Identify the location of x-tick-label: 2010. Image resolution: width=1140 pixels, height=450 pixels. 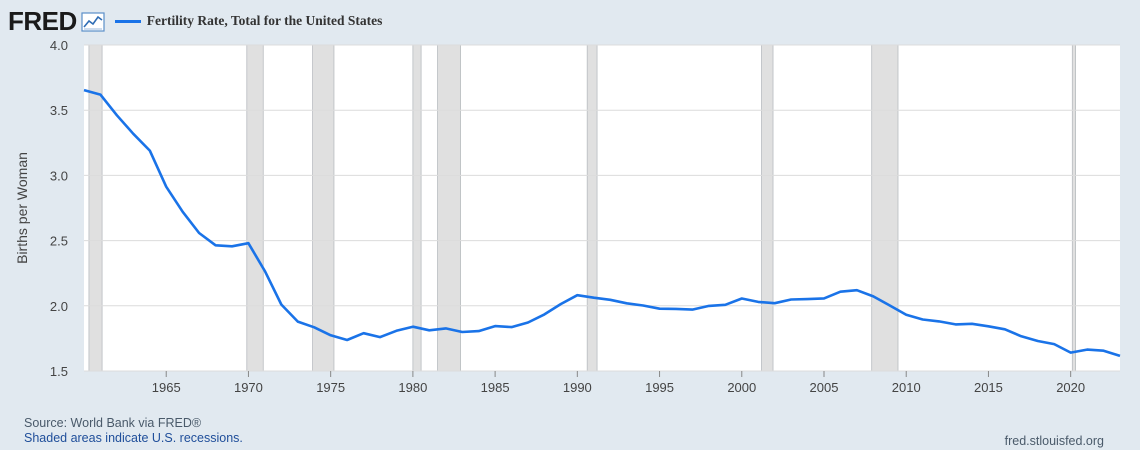
(906, 387).